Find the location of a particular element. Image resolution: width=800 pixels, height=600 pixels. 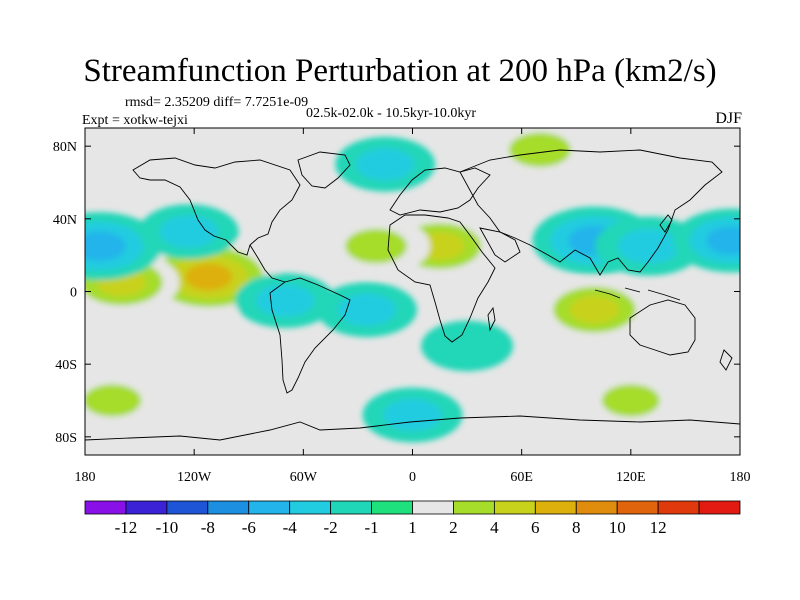

colorbar: -12 -10 -8 -6 -4 -2 -1 1 2 4 6 8 10 12 is located at coordinates (412, 518).